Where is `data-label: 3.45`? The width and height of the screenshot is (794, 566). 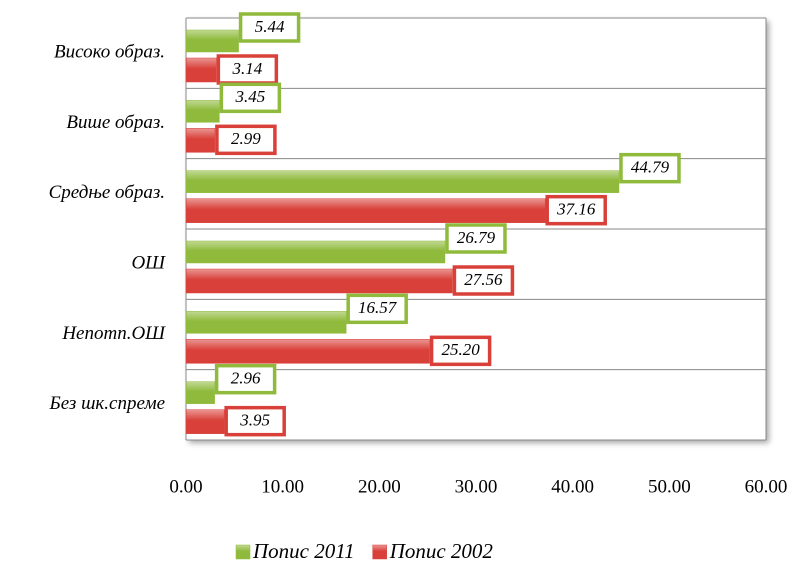 data-label: 3.45 is located at coordinates (249, 96).